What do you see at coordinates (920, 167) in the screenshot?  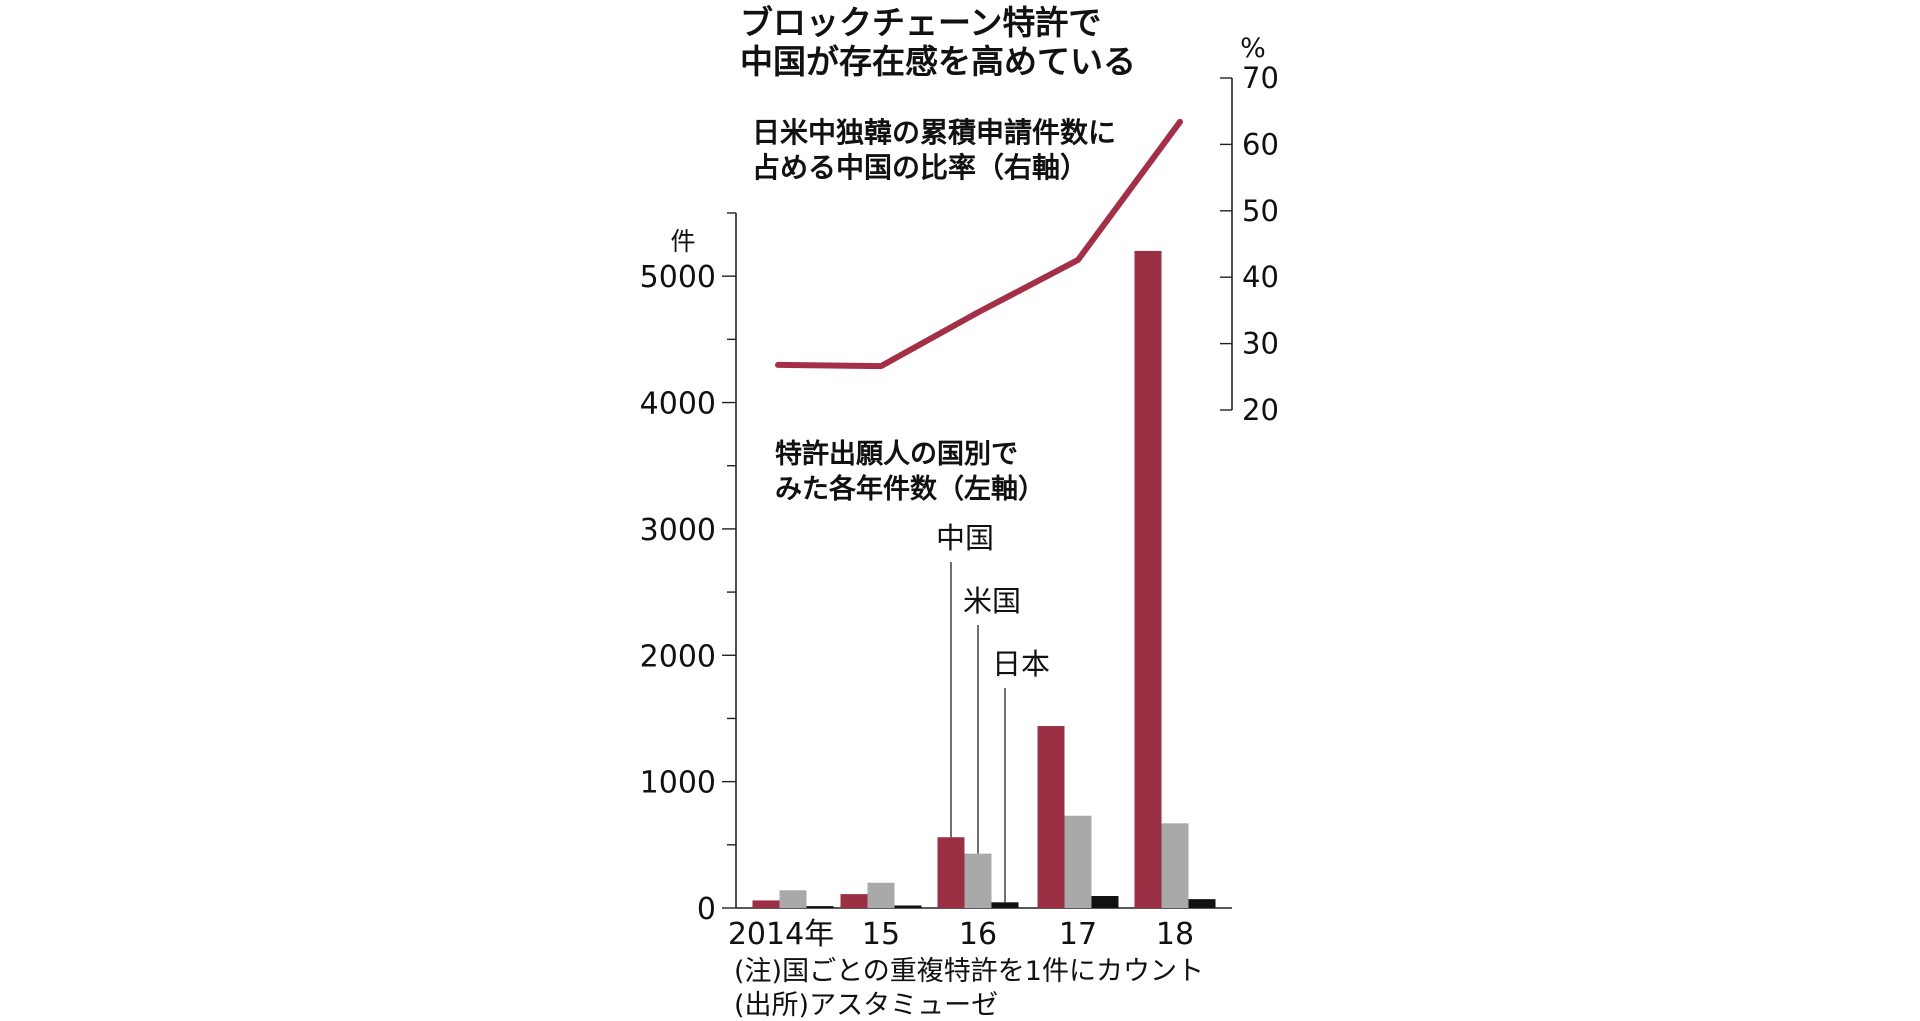 I see `line-caption-line-2: 占める中国の比率（右軸）` at bounding box center [920, 167].